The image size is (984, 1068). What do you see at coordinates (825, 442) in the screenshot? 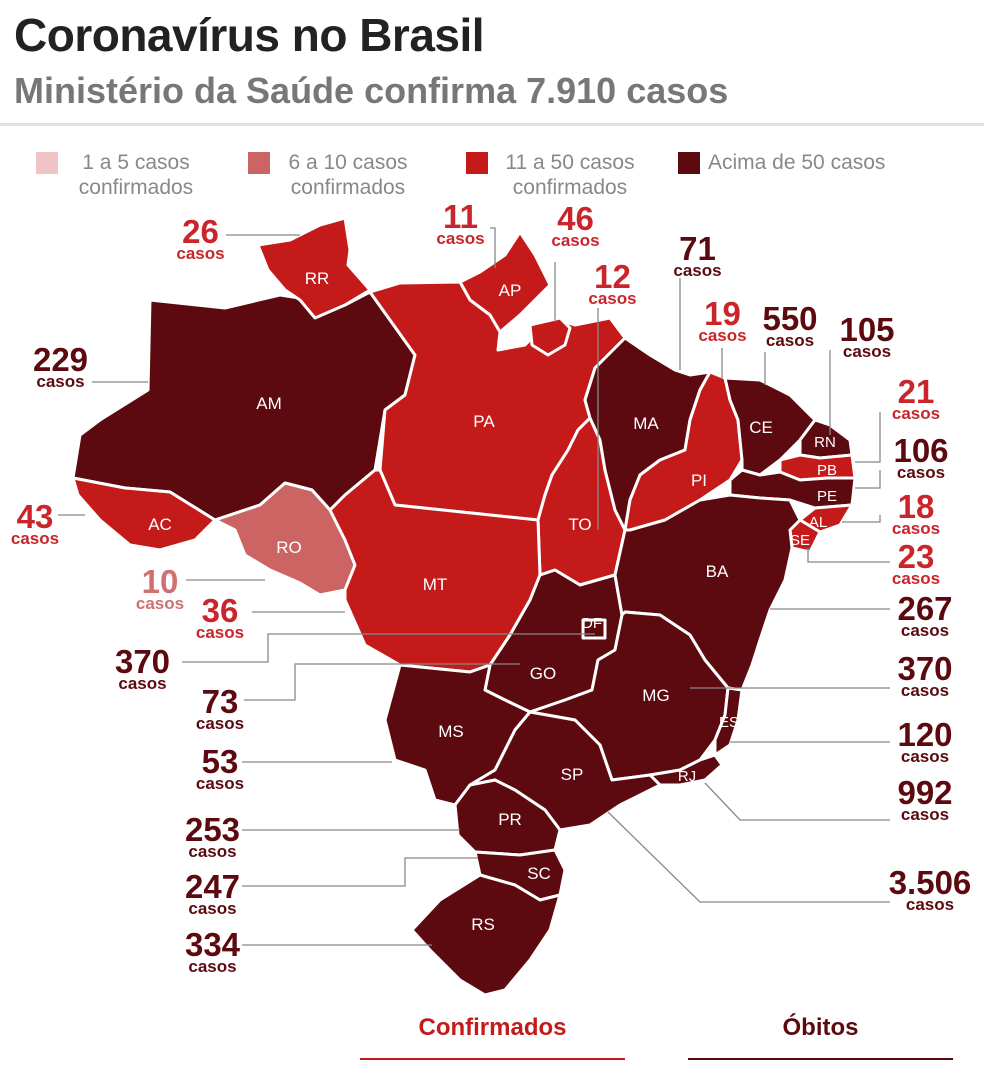
I see `map-label-rn: RN` at bounding box center [825, 442].